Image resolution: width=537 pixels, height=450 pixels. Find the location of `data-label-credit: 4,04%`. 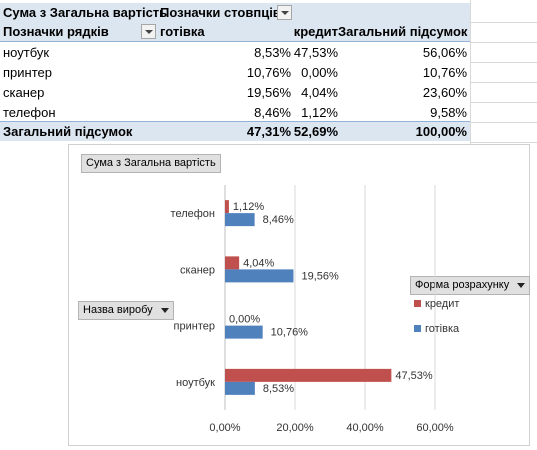

data-label-credit: 4,04% is located at coordinates (258, 263).